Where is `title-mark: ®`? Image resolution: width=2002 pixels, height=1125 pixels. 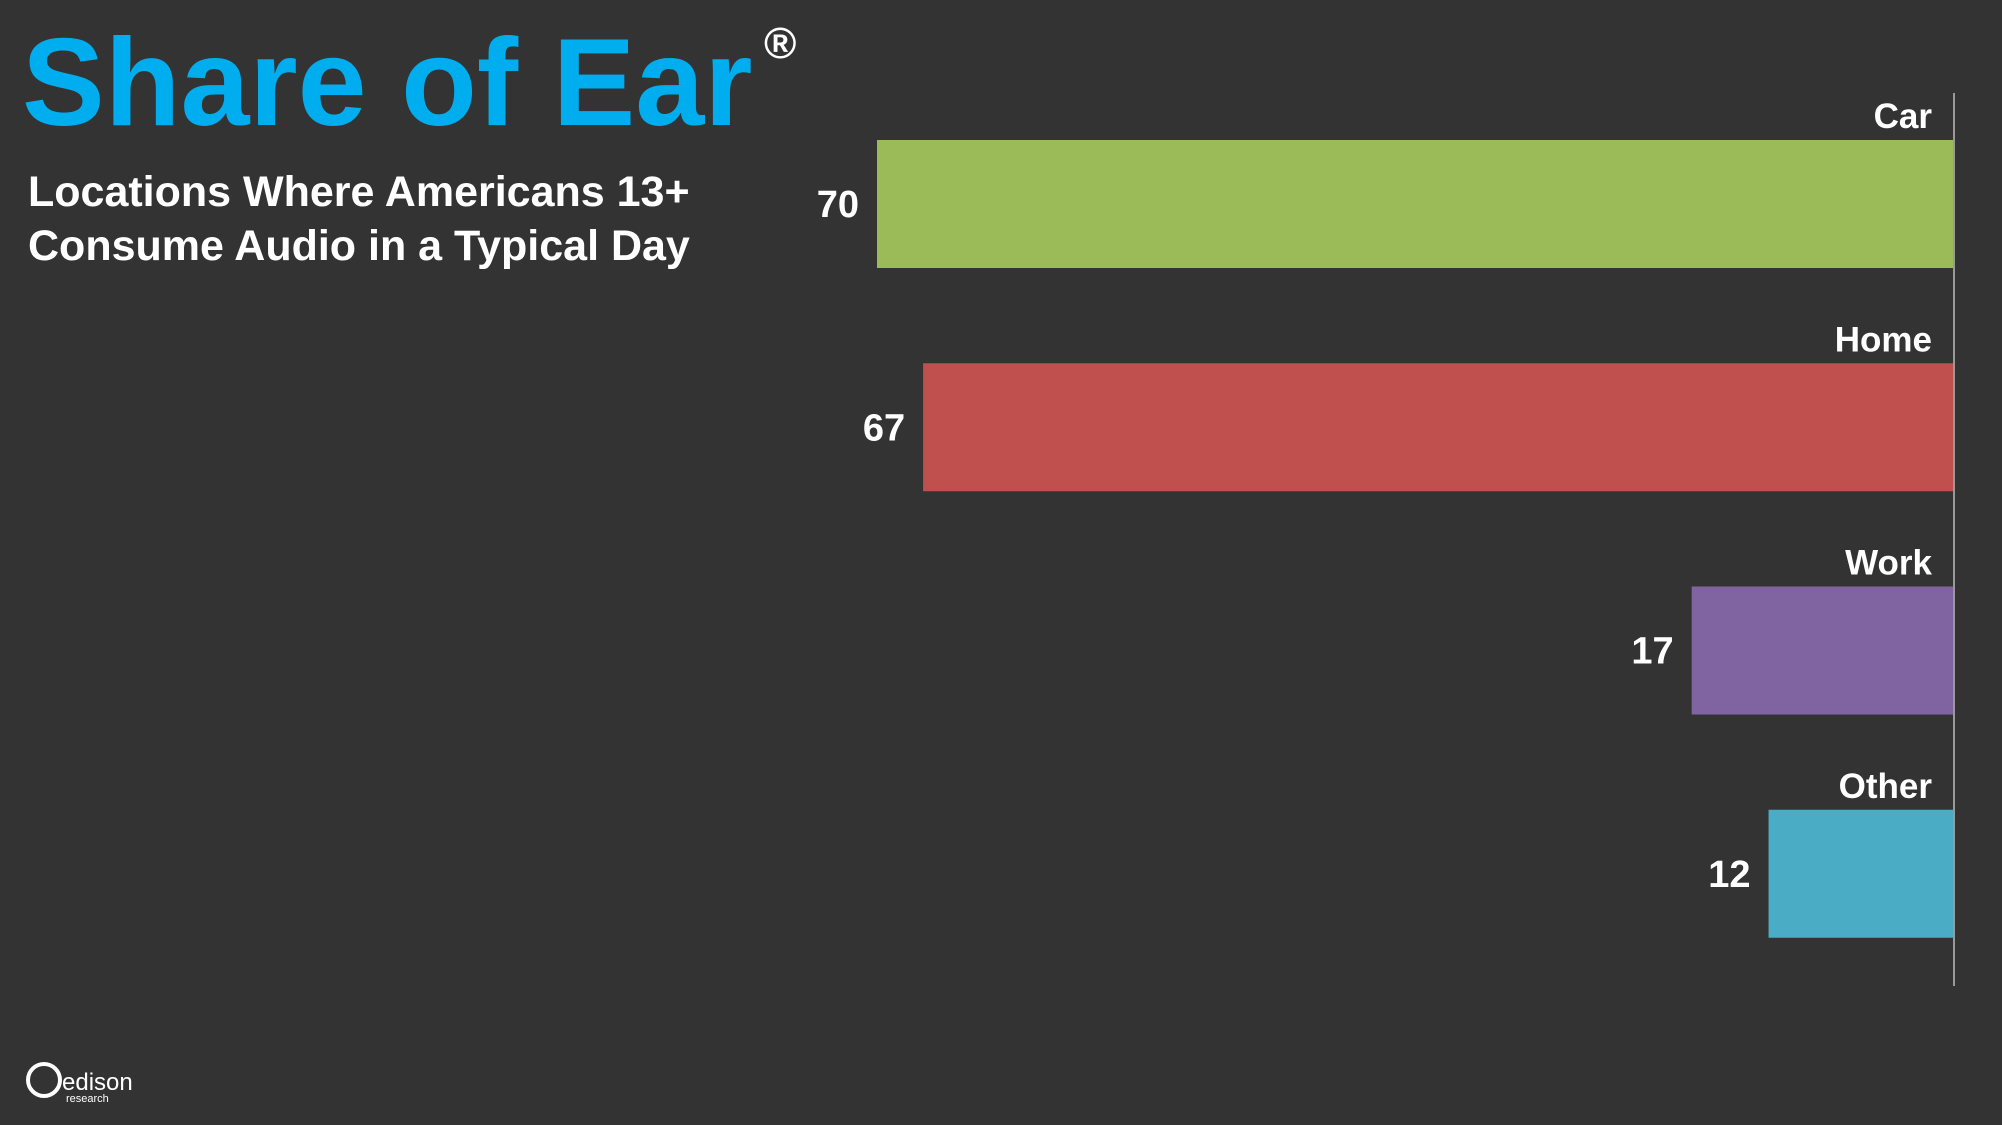 title-mark: ® is located at coordinates (780, 43).